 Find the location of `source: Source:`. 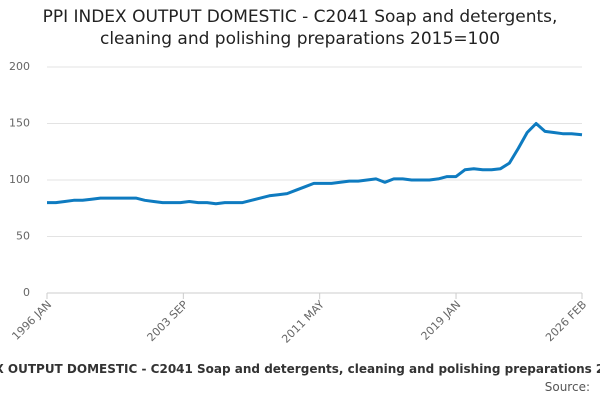

source: Source: is located at coordinates (567, 387).